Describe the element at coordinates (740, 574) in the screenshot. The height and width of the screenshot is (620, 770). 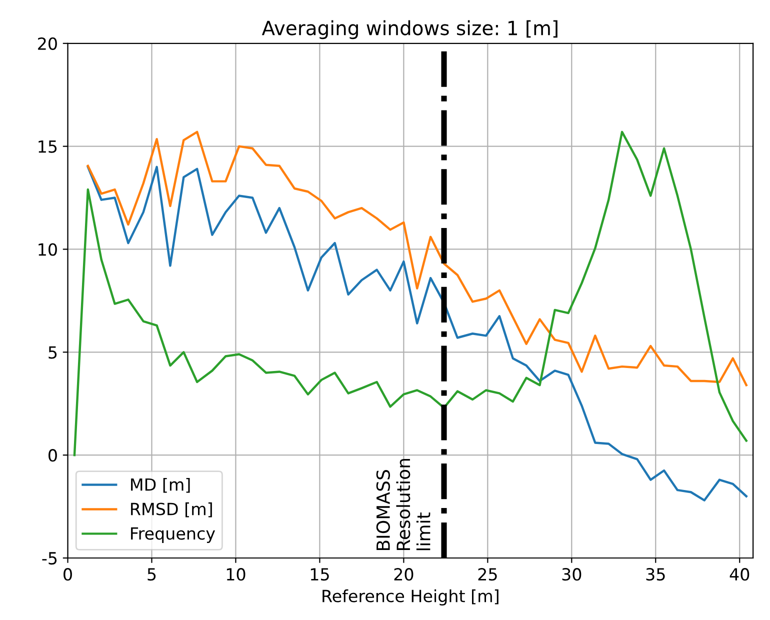
I see `x-tick-label: 40` at that location.